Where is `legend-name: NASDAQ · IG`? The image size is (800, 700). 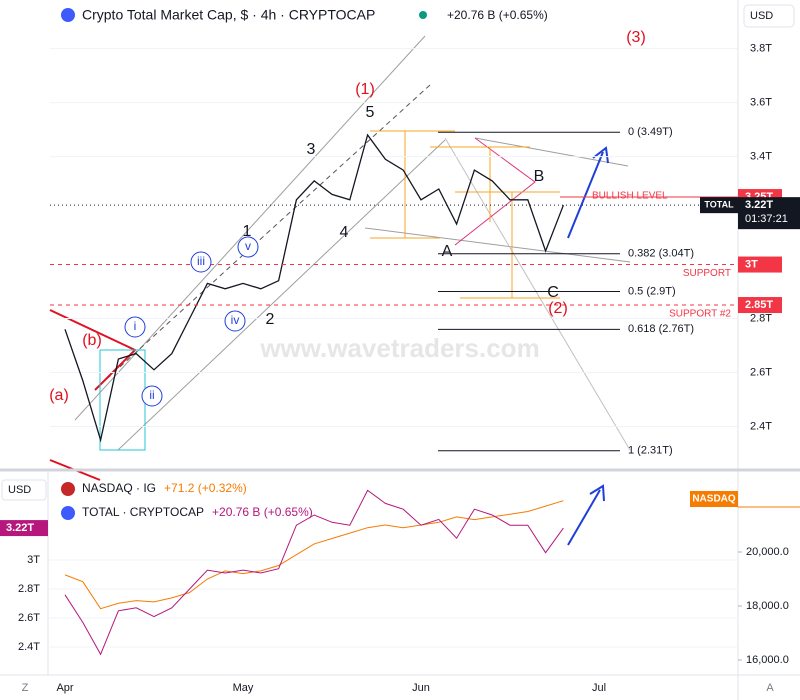 legend-name: NASDAQ · IG is located at coordinates (119, 488).